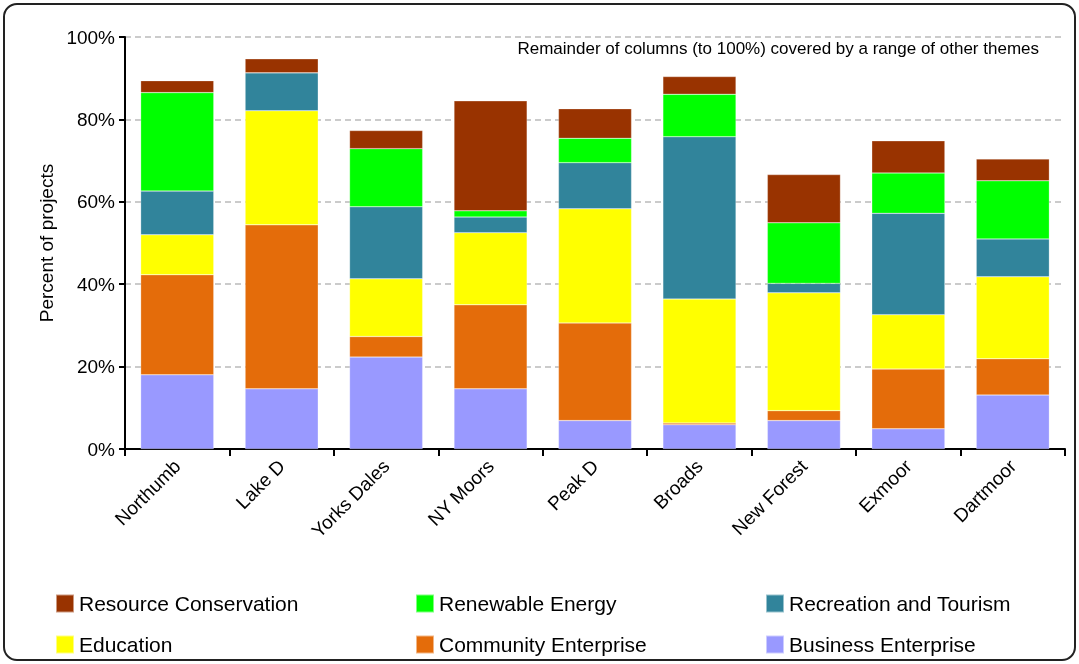  Describe the element at coordinates (96, 367) in the screenshot. I see `y-tick-label: 20%` at that location.